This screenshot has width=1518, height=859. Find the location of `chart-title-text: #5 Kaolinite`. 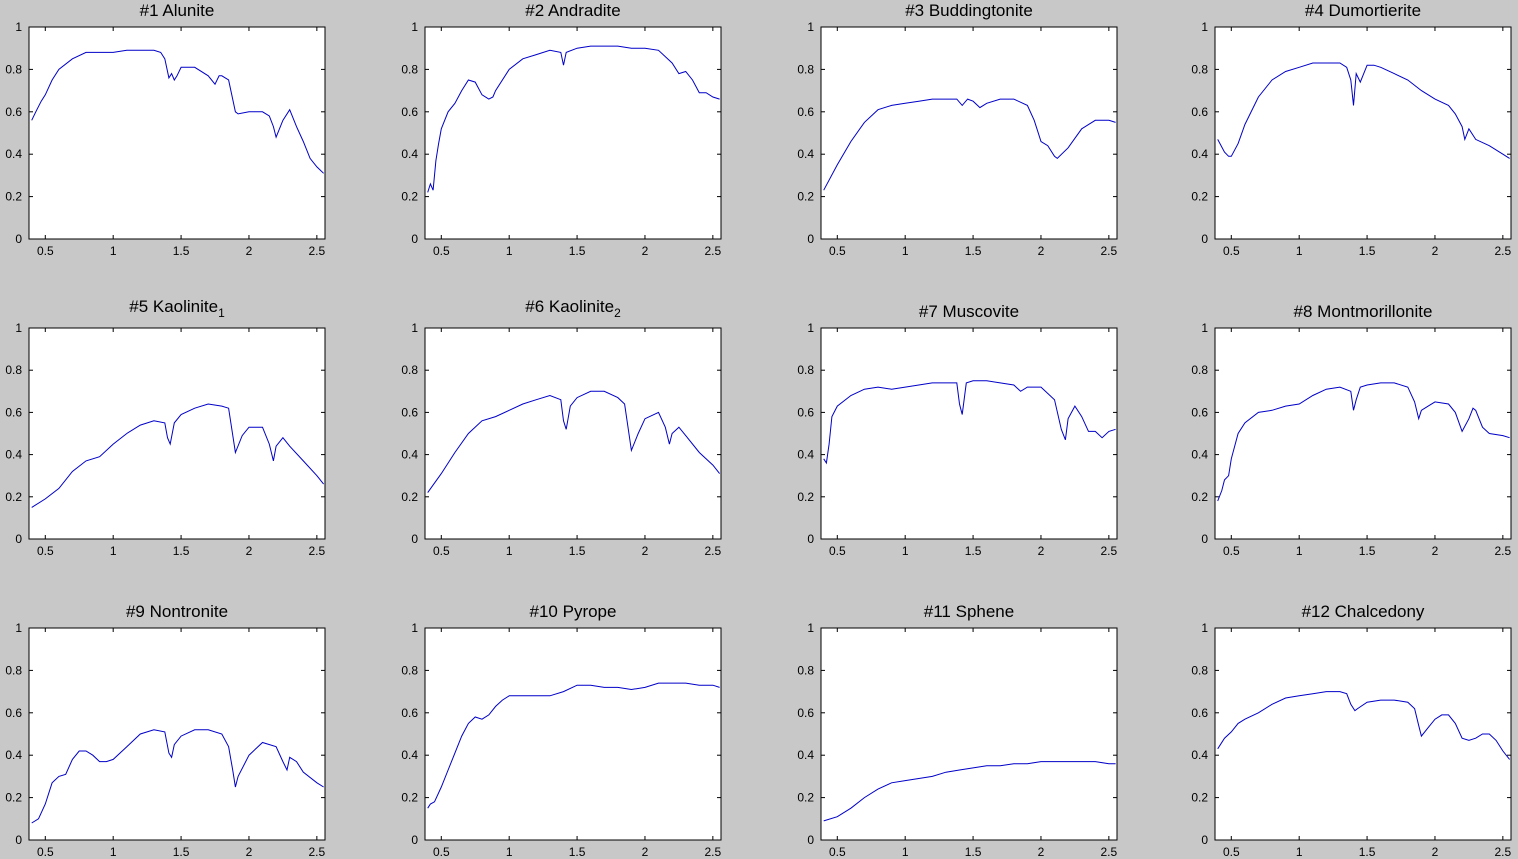

chart-title-text: #5 Kaolinite is located at coordinates (173, 306).